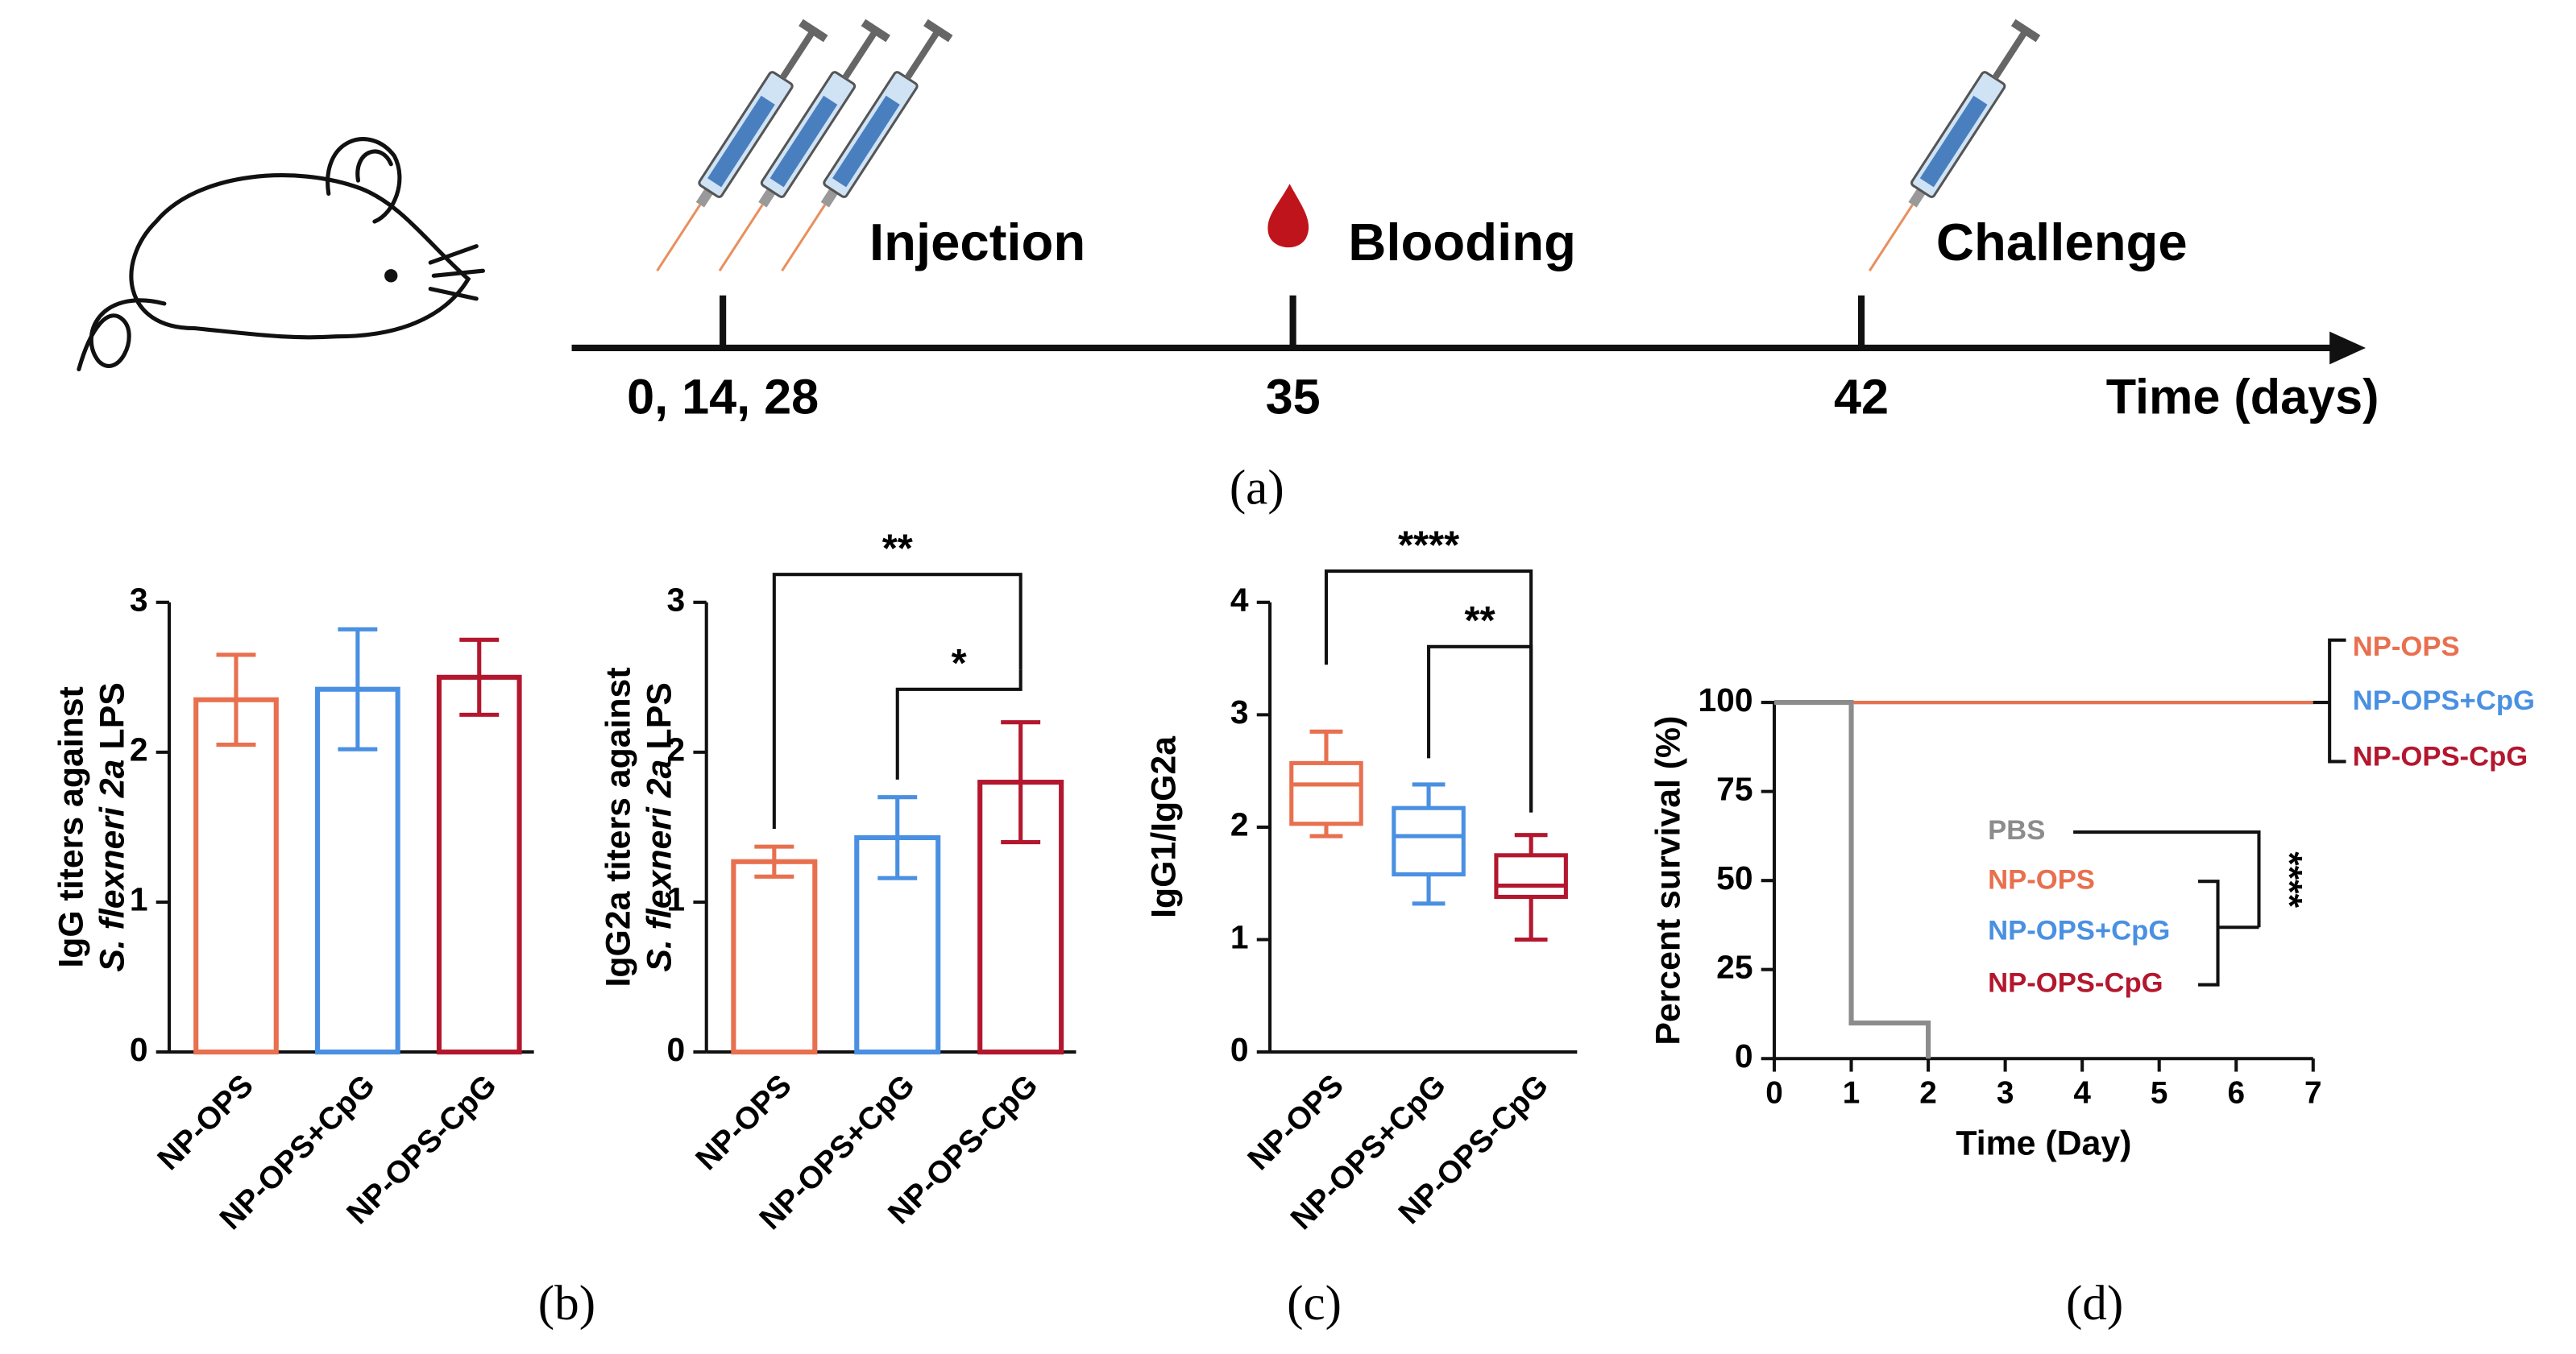 Image resolution: width=2576 pixels, height=1354 pixels. What do you see at coordinates (1735, 788) in the screenshot?
I see `y-tick-label: 75` at bounding box center [1735, 788].